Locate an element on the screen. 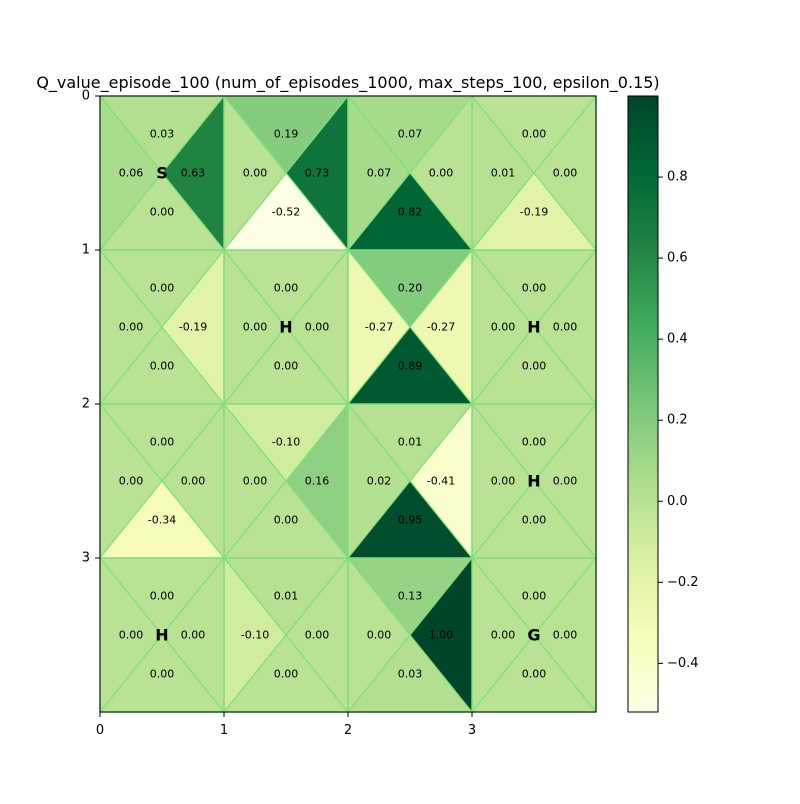 This screenshot has width=800, height=804. q-value-label-r1-c0-down: 0.00 is located at coordinates (162, 366).